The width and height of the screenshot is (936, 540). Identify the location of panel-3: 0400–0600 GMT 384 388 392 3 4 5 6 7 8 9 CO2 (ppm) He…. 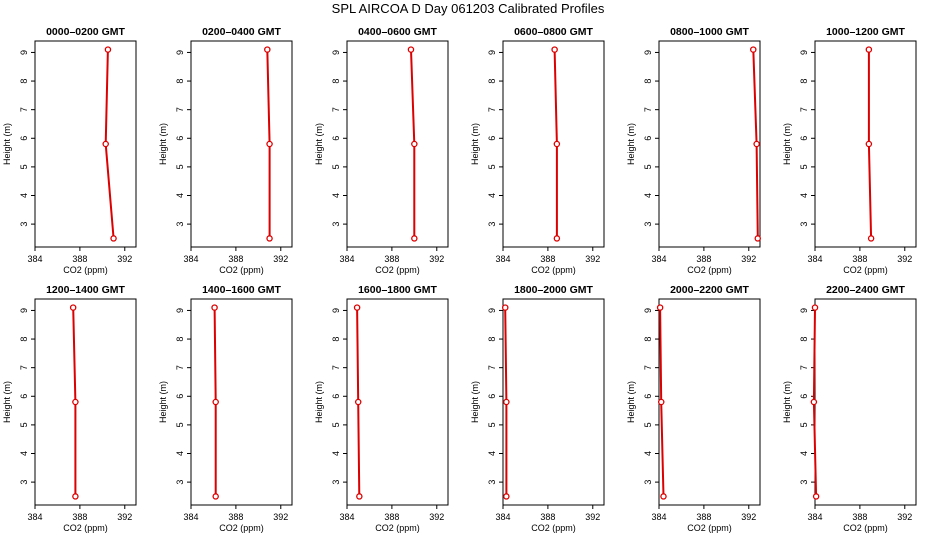
(381, 150).